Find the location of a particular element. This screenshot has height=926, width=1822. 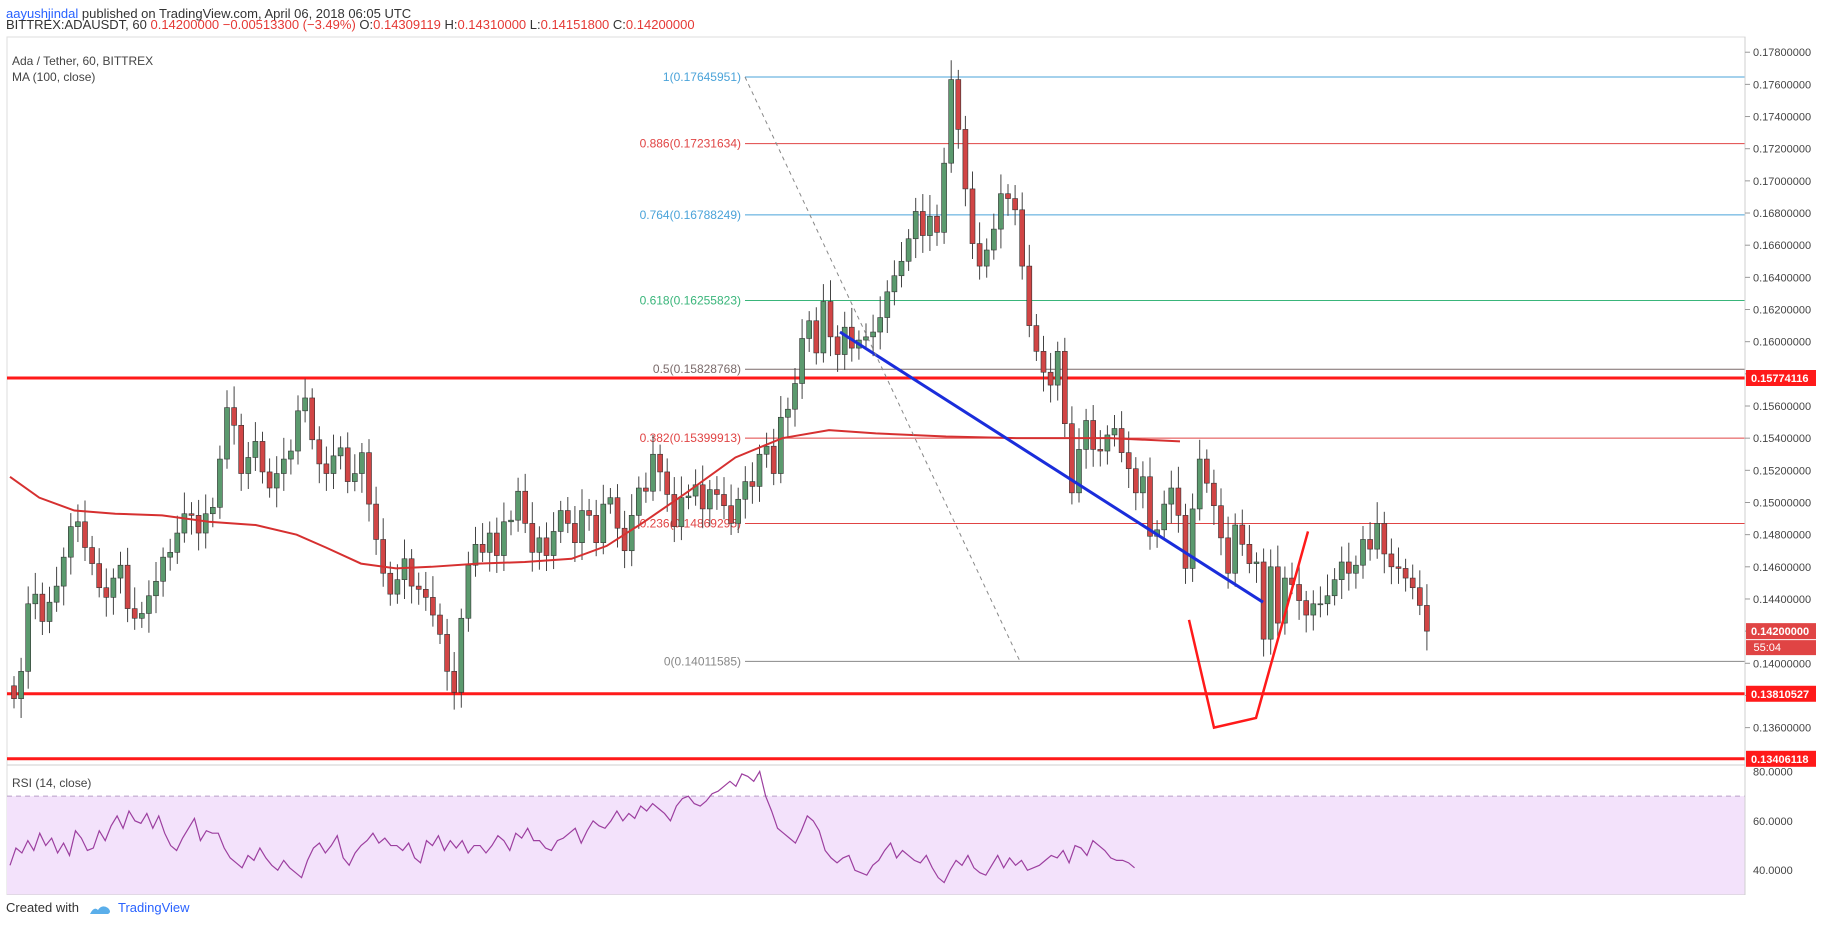

price-tag-label: 0.13810527 is located at coordinates (1780, 695).